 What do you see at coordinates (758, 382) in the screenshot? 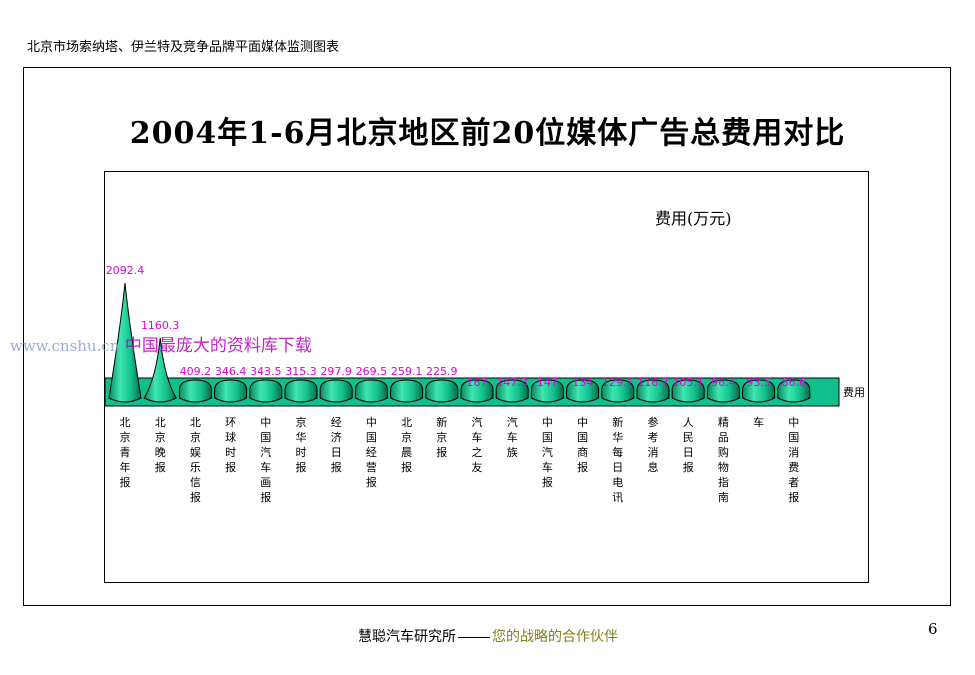
I see `data-label: 93.5` at bounding box center [758, 382].